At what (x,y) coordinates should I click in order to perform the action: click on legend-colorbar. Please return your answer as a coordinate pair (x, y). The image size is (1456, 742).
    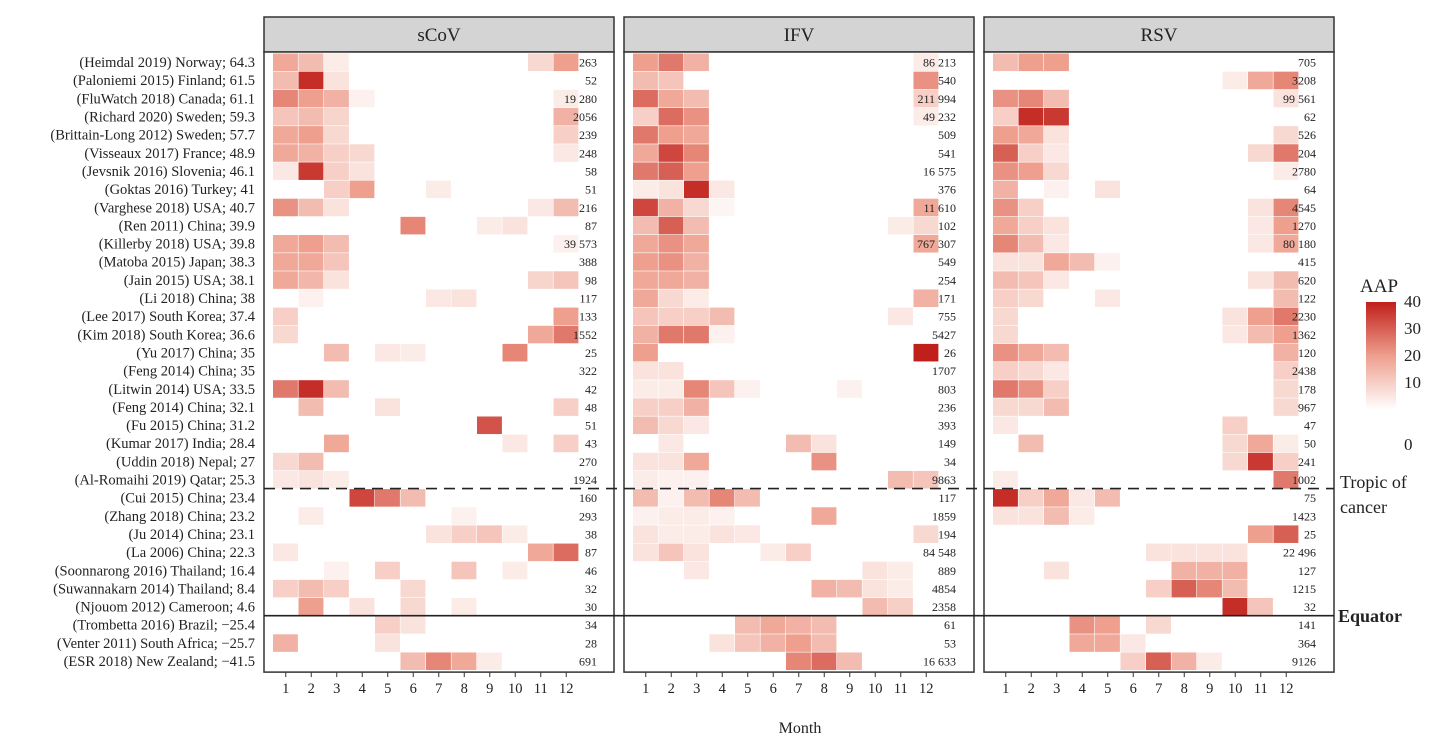
    Looking at the image, I should click on (1381, 356).